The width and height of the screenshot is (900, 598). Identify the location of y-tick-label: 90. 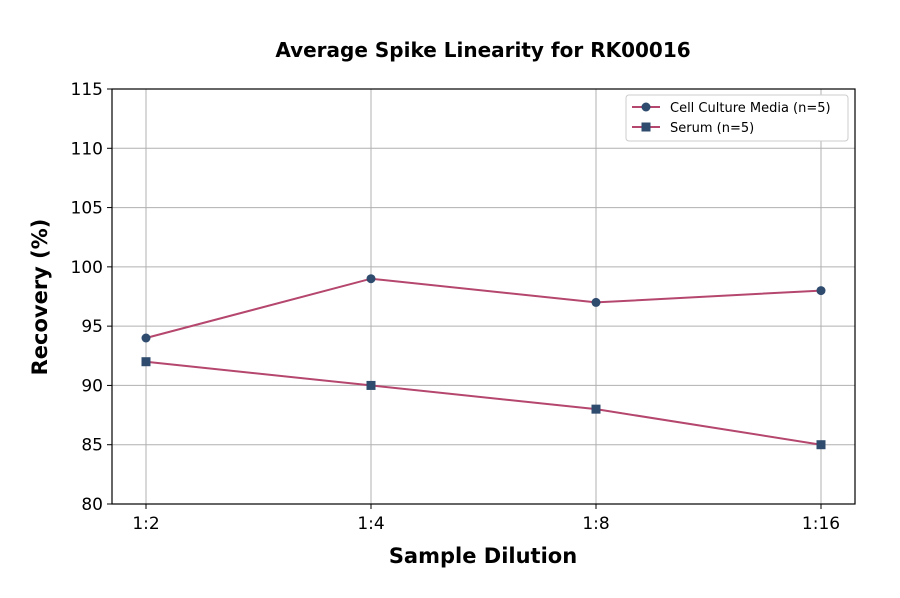
(92, 386).